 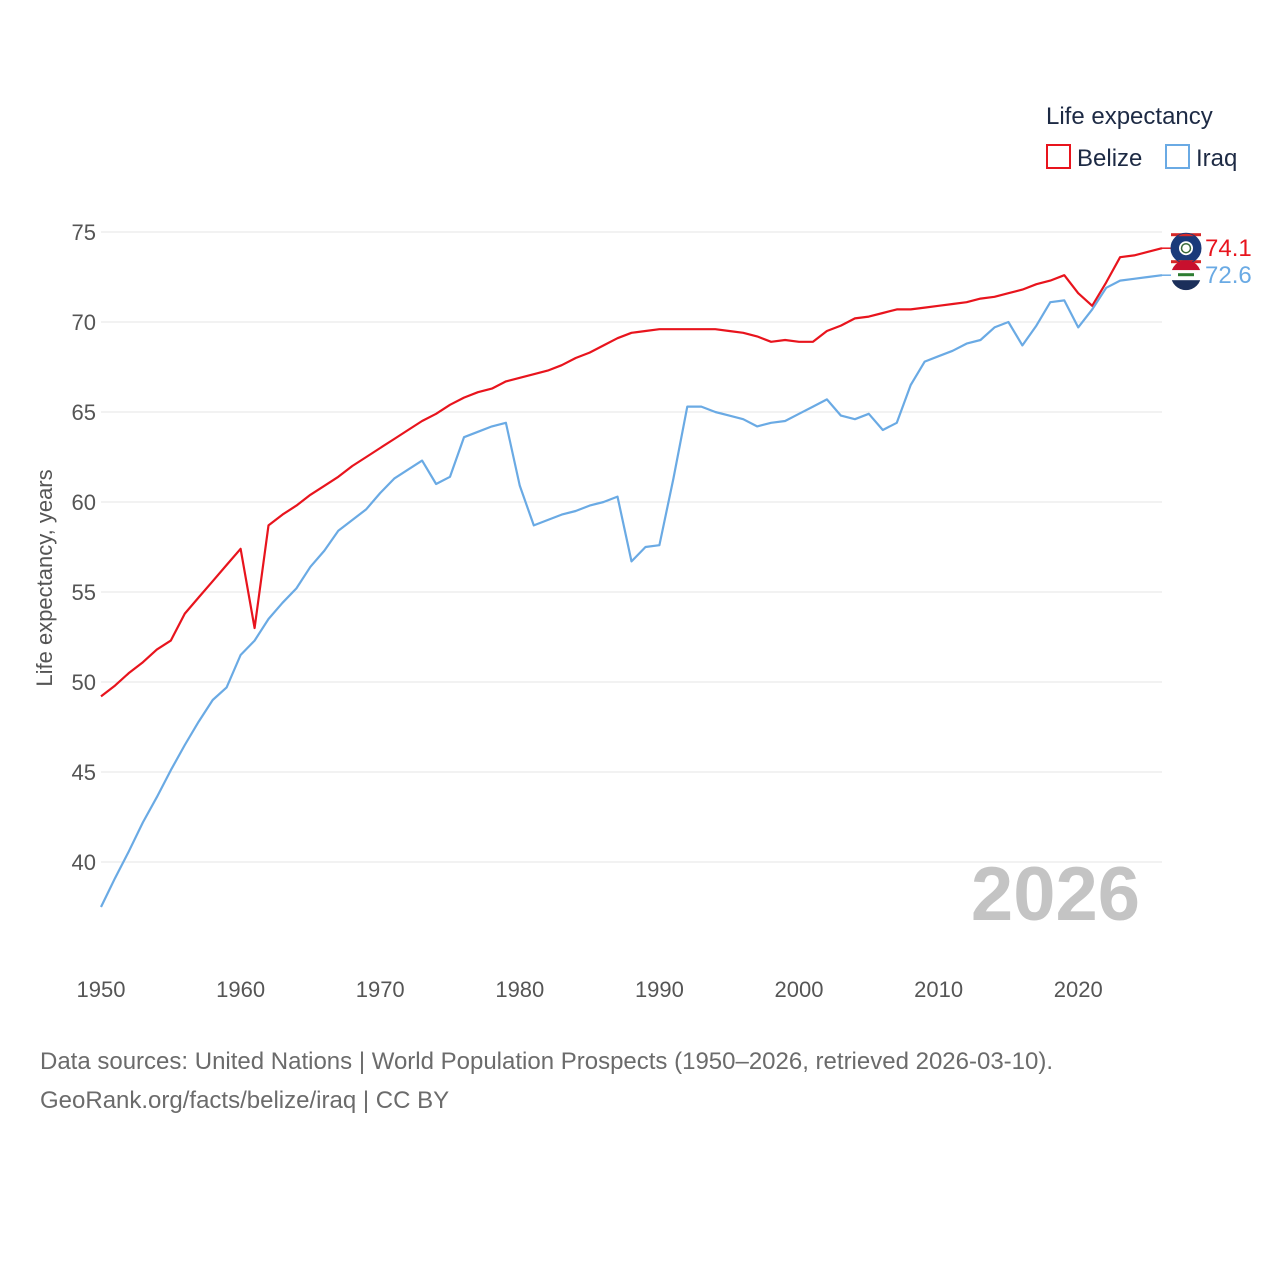 I want to click on y-tick-60: 60, so click(x=84, y=502).